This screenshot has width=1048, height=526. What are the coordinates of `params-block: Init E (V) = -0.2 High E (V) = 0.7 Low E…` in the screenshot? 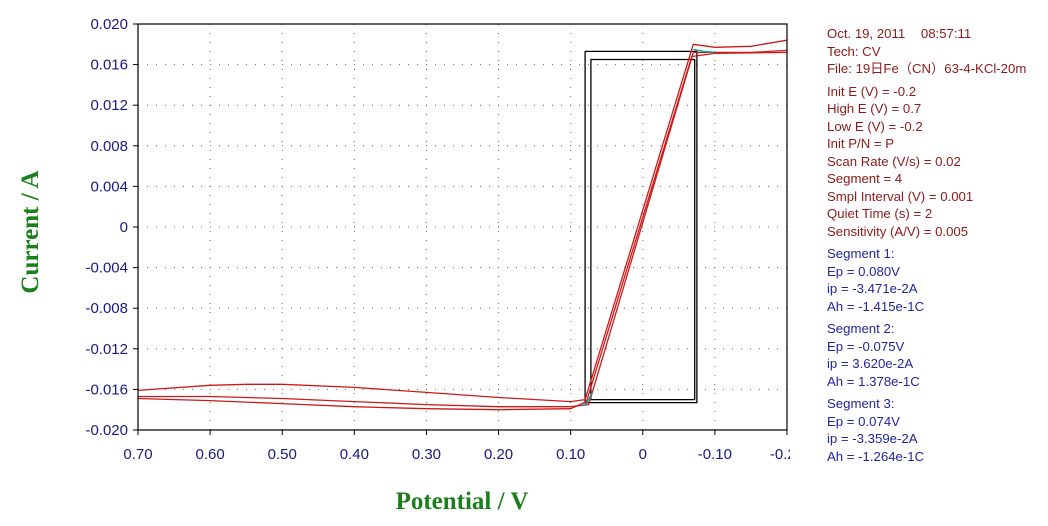 It's located at (937, 162).